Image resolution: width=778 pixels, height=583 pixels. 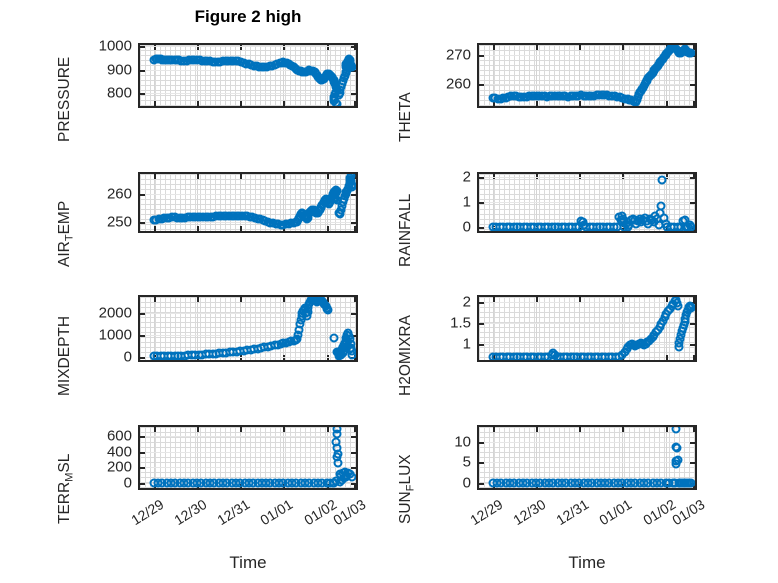 I want to click on y-tick-label-theta: 270, so click(x=458, y=55).